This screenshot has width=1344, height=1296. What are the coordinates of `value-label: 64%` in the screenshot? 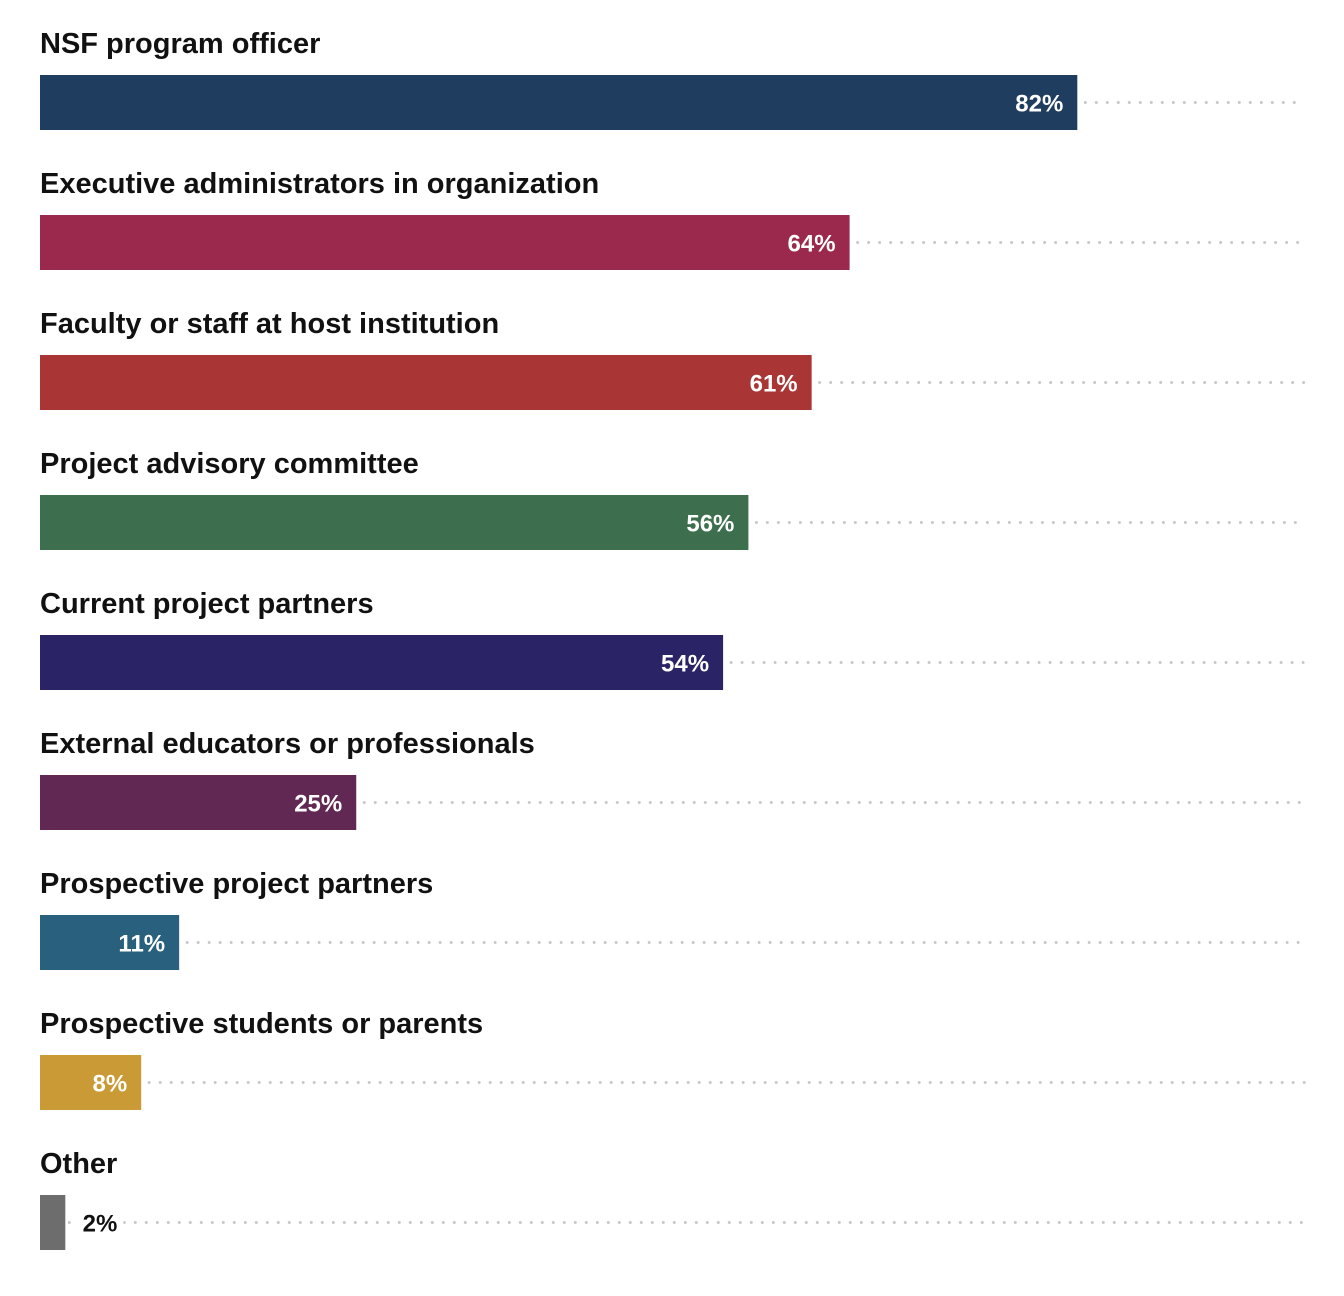 It's located at (812, 244).